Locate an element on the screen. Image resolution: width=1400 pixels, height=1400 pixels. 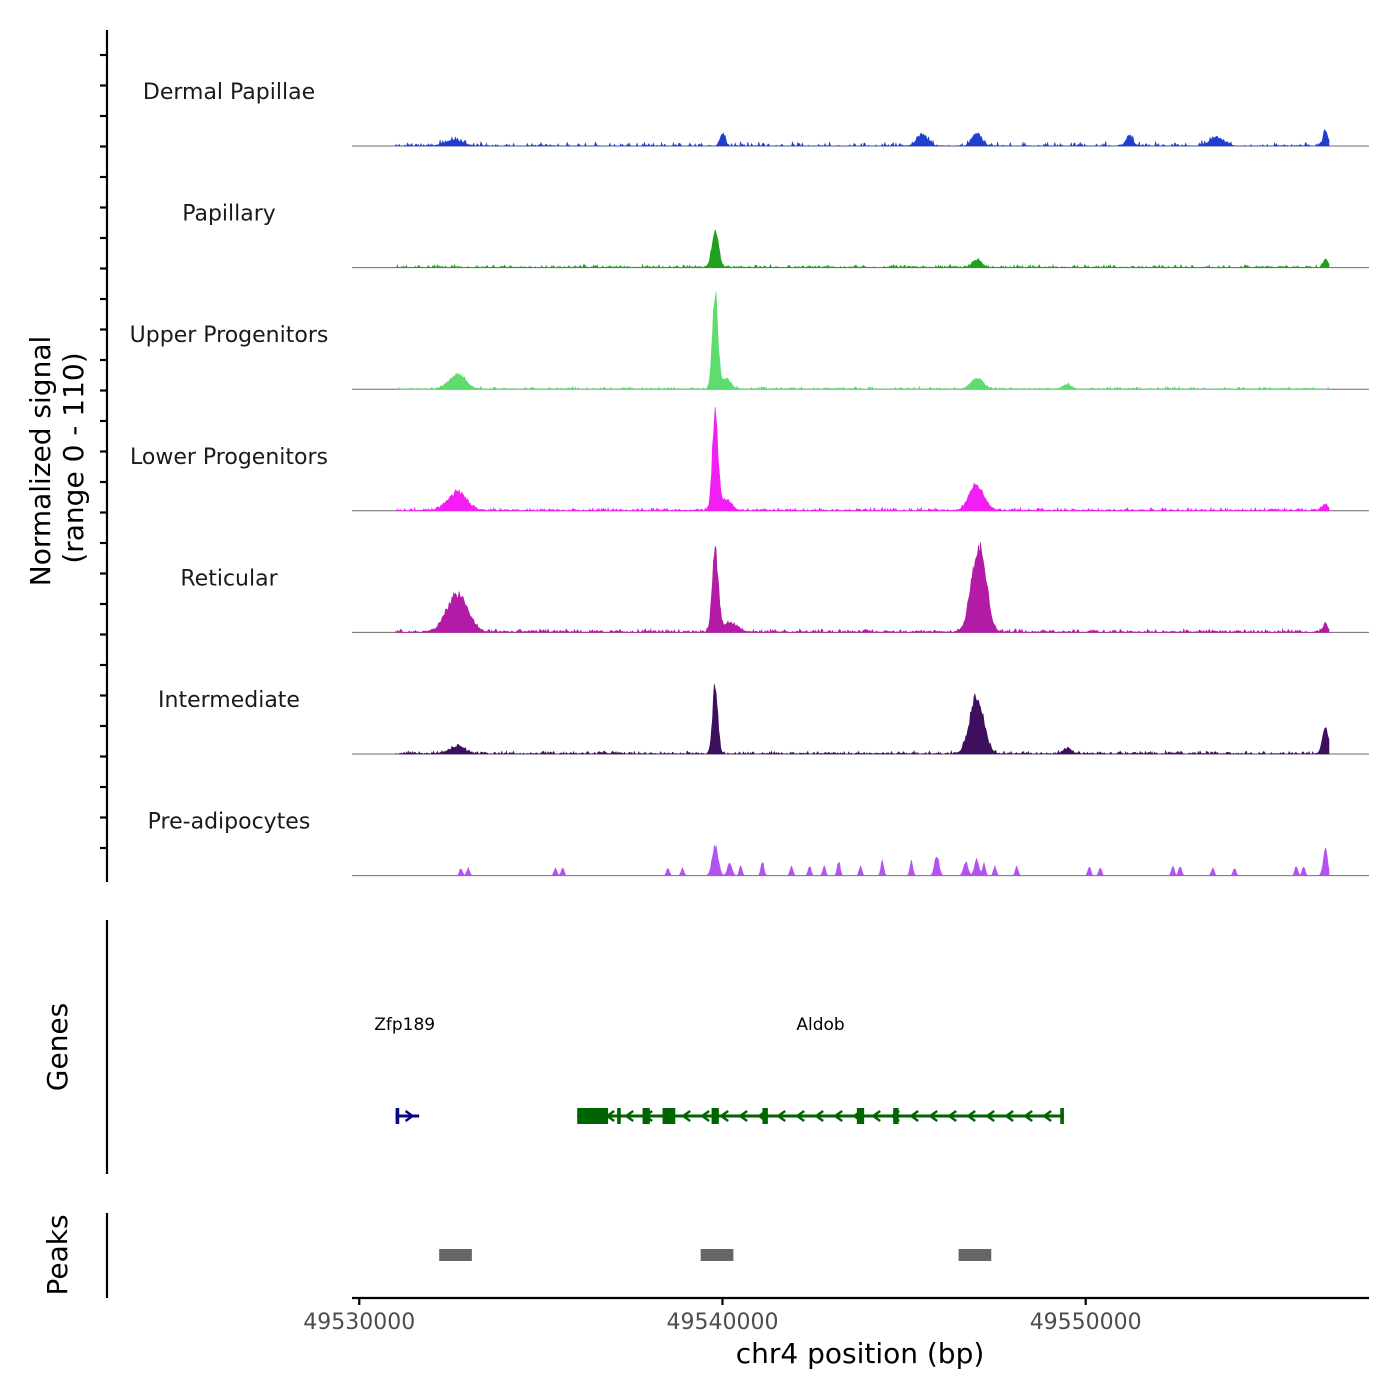
x-tick-label: 49550000 is located at coordinates (1086, 1322).